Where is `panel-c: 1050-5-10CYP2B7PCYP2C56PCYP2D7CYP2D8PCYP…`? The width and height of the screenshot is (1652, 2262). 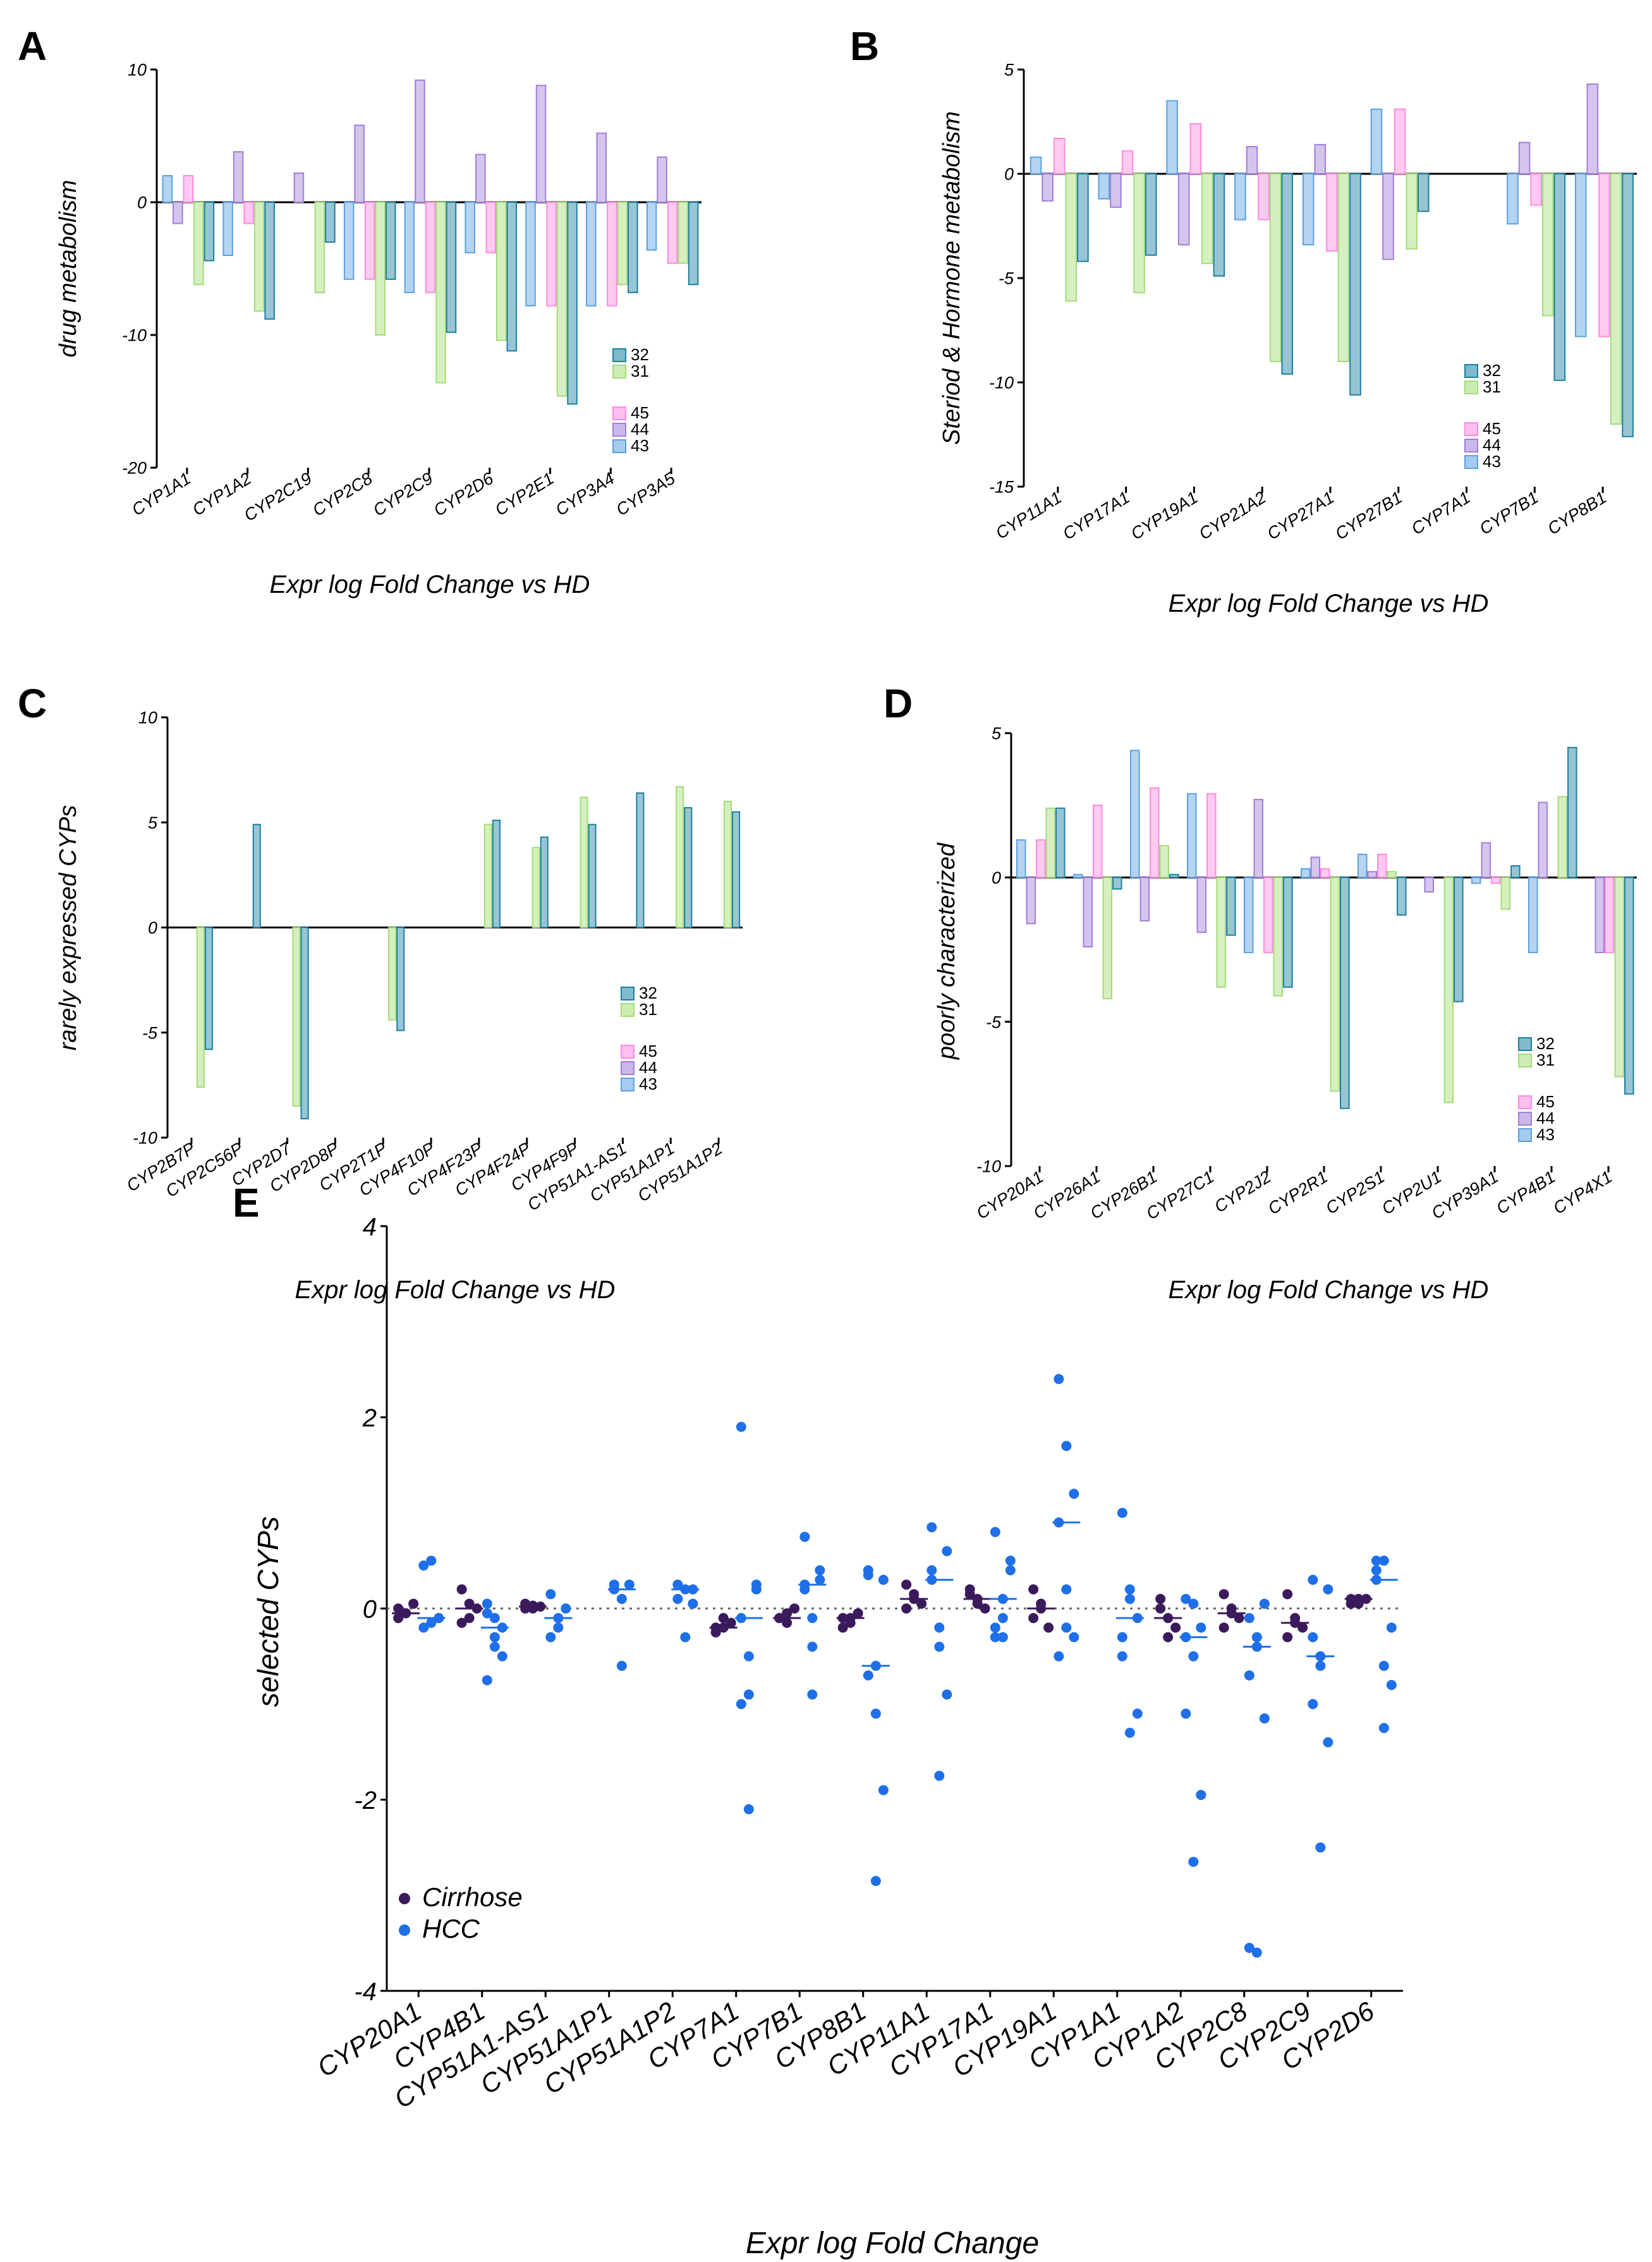 panel-c: 1050-5-10CYP2B7PCYP2C56PCYP2D7CYP2D8PCYP… is located at coordinates (399, 1006).